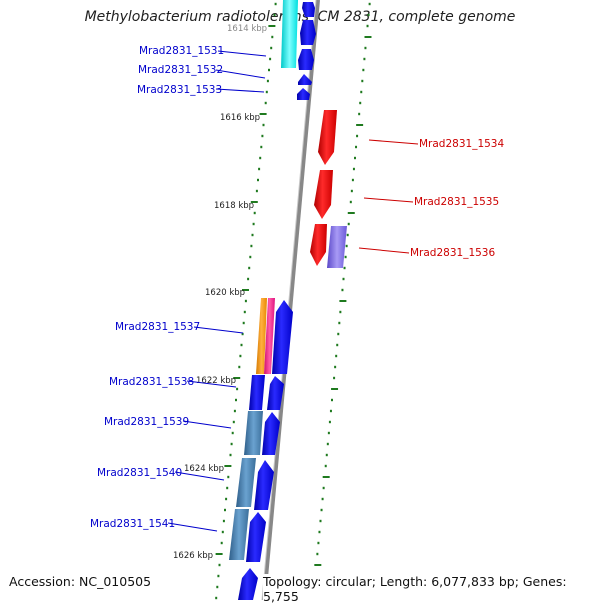 The image size is (600, 604). Describe the element at coordinates (271, 433) in the screenshot. I see `gene-1539-blue` at that location.